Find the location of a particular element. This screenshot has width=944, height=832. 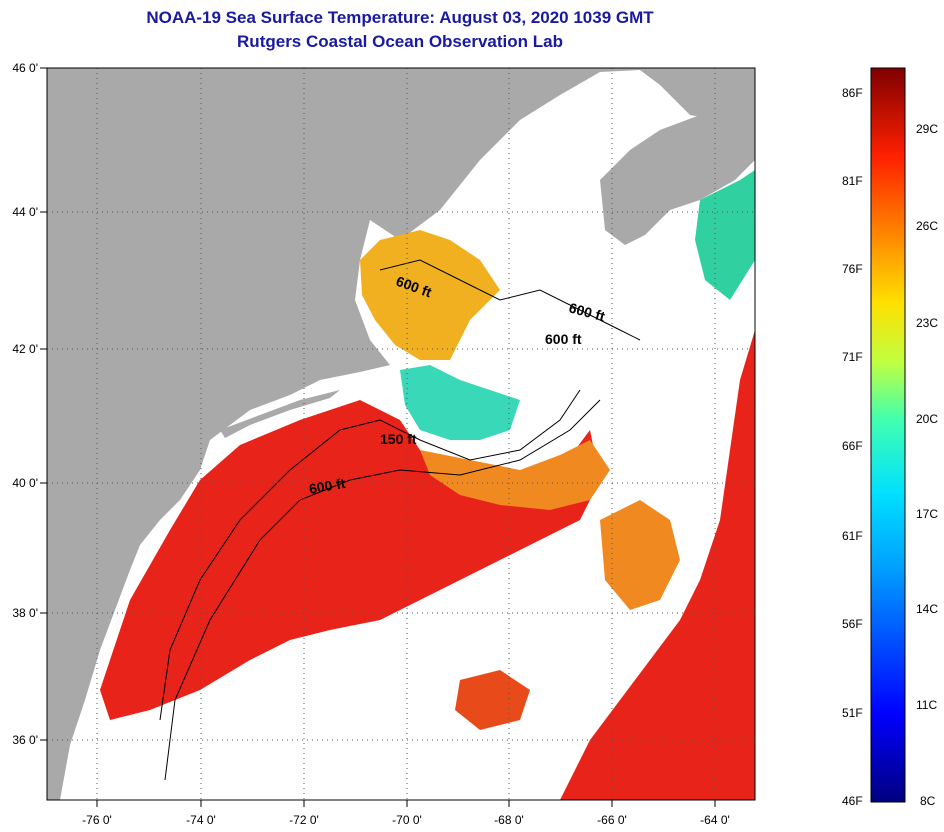

colorbar-f-label: 86F is located at coordinates (852, 93).